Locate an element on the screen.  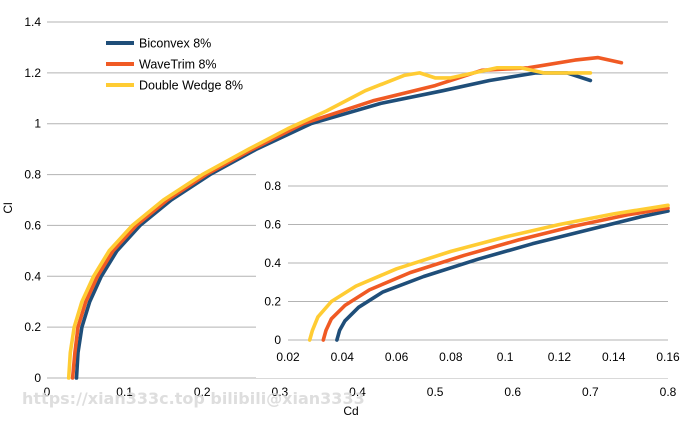
x-tick-label: 0.8 is located at coordinates (668, 392).